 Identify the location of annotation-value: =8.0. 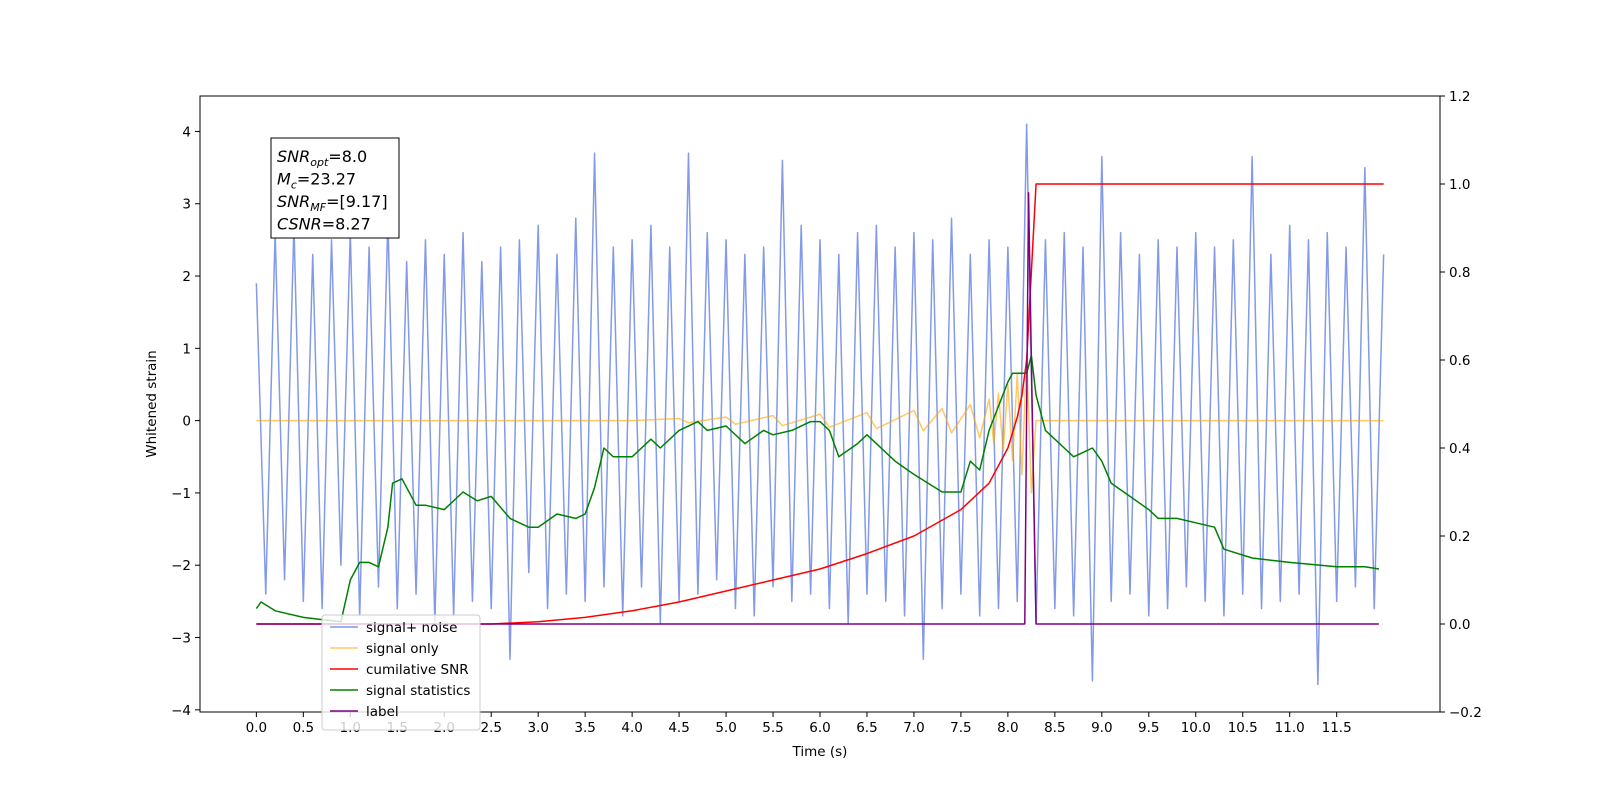
(347, 156).